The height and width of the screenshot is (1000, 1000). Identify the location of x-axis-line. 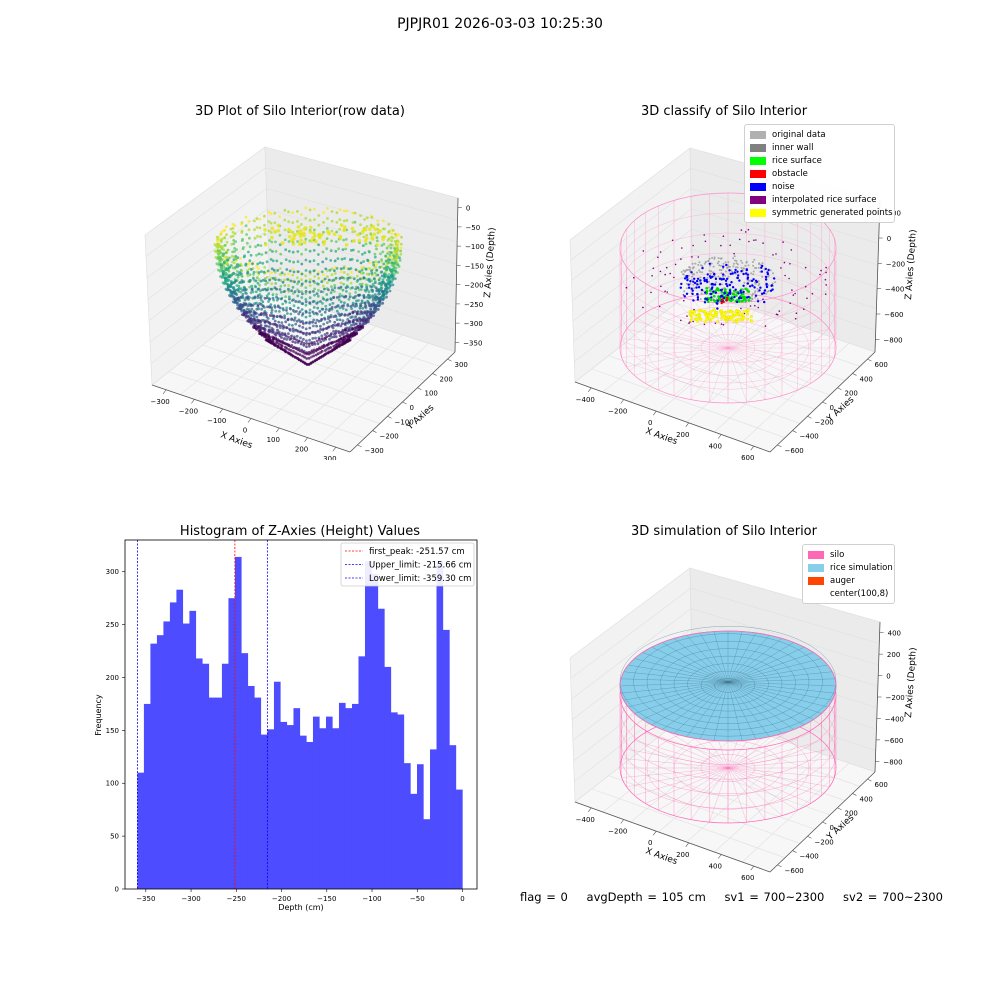
(672, 417).